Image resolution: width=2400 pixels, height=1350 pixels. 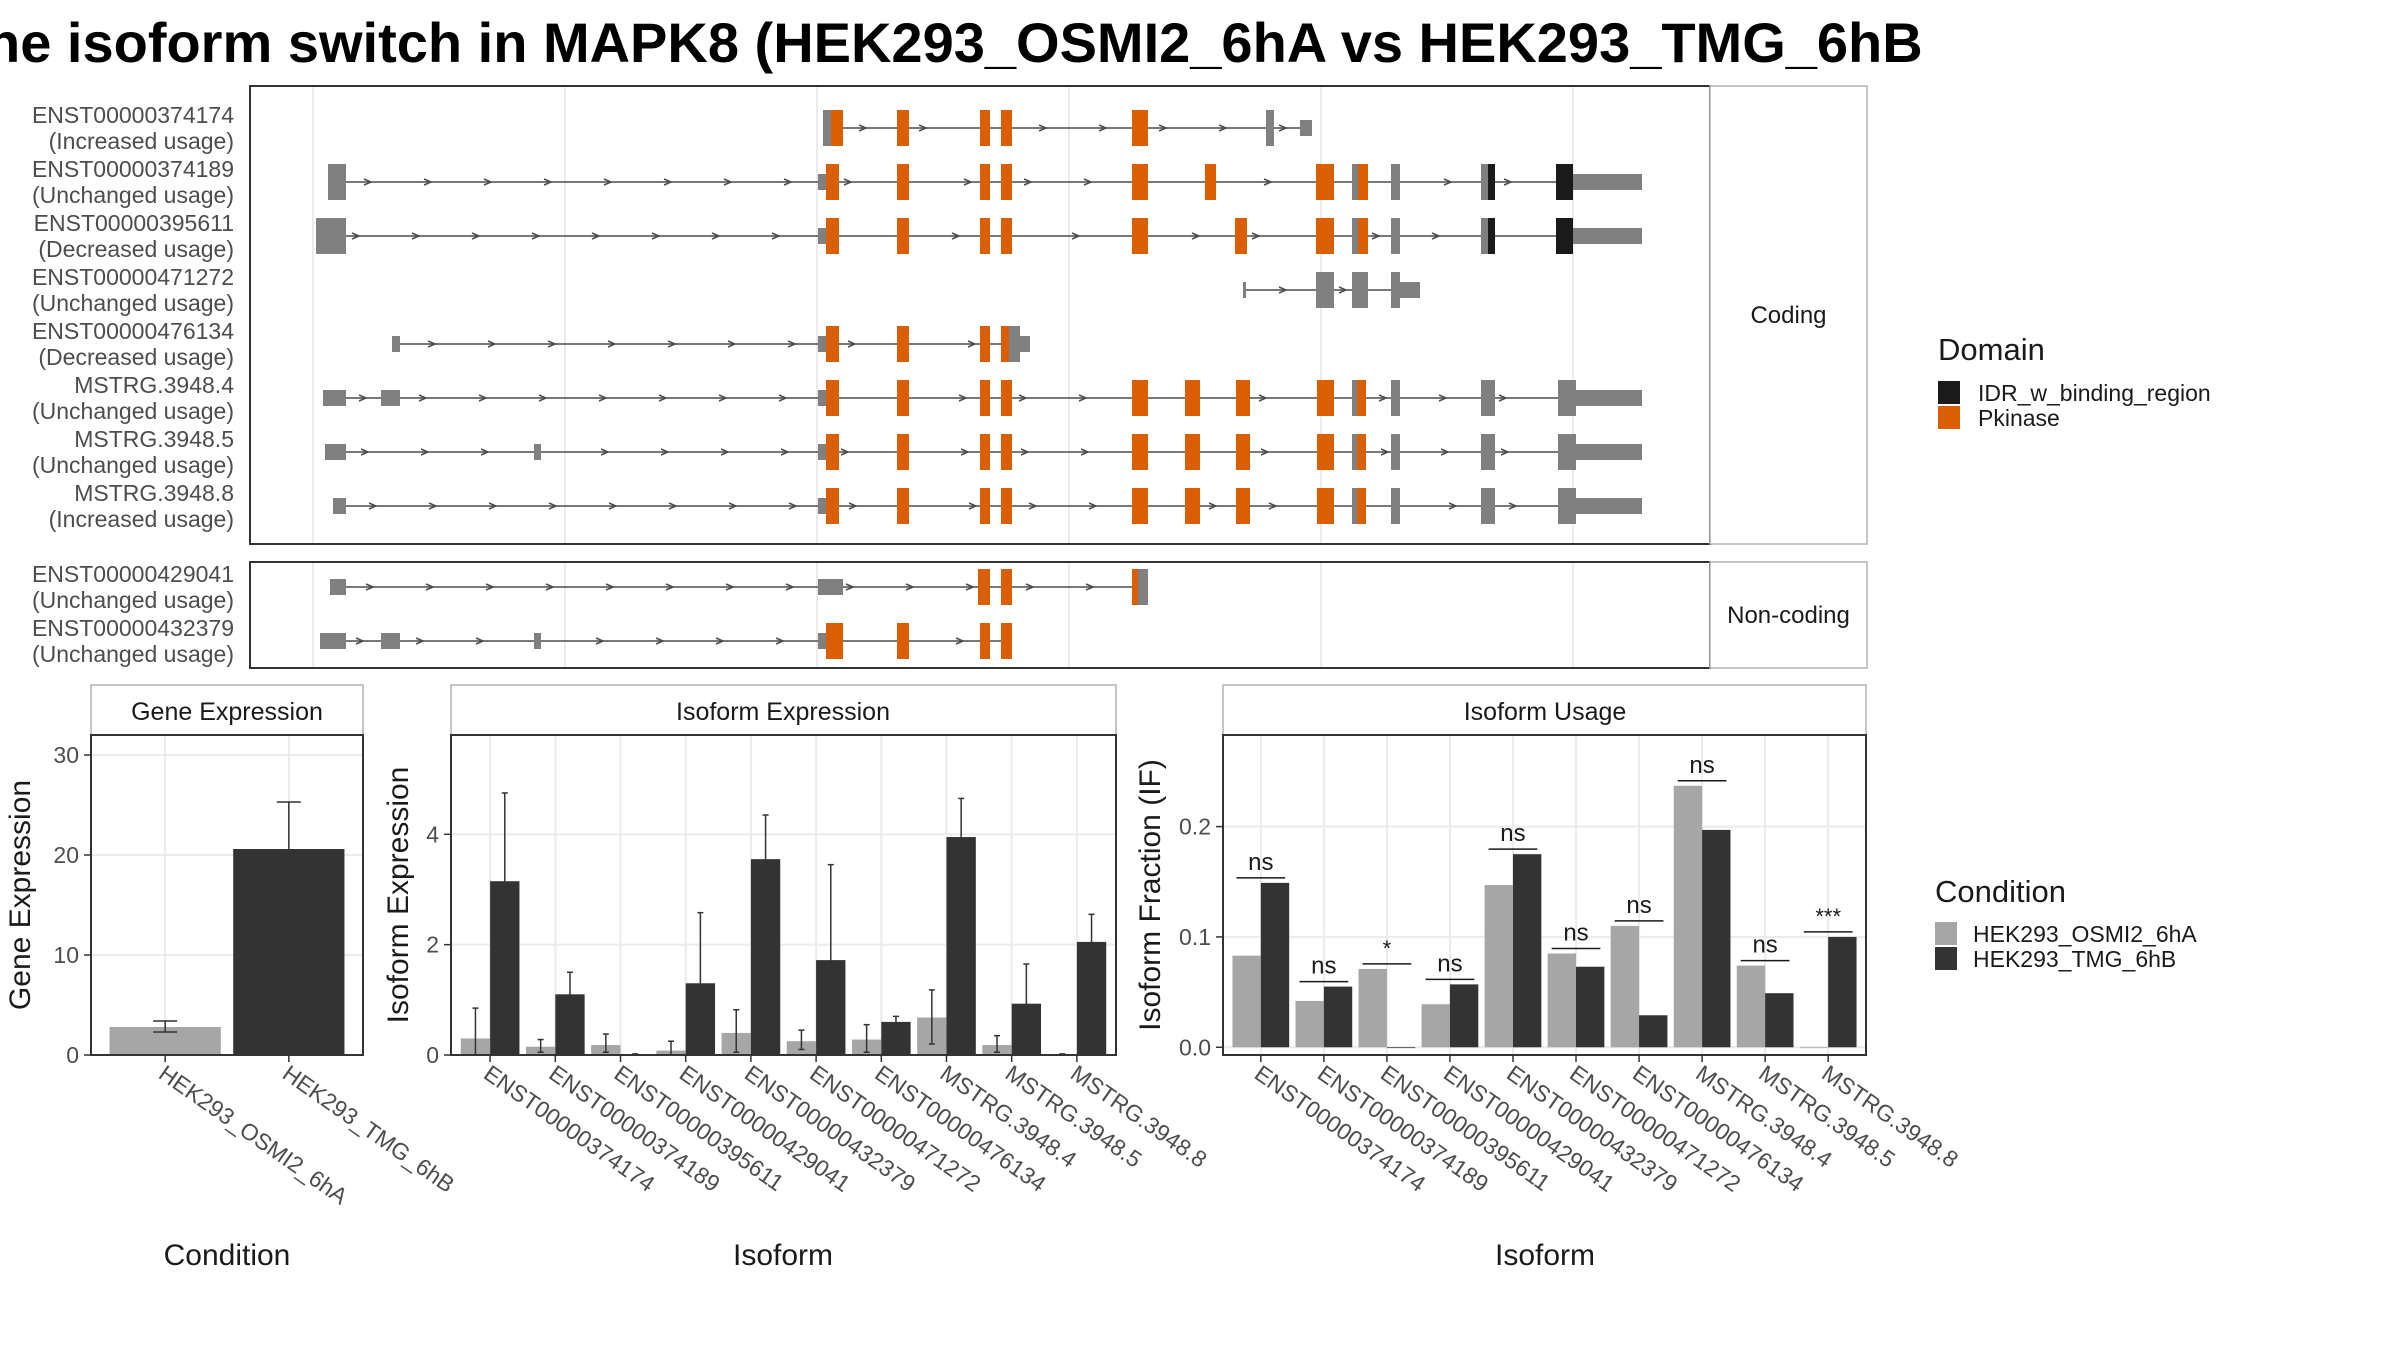 I want to click on condition-legend-title: Condition, so click(x=2000, y=891).